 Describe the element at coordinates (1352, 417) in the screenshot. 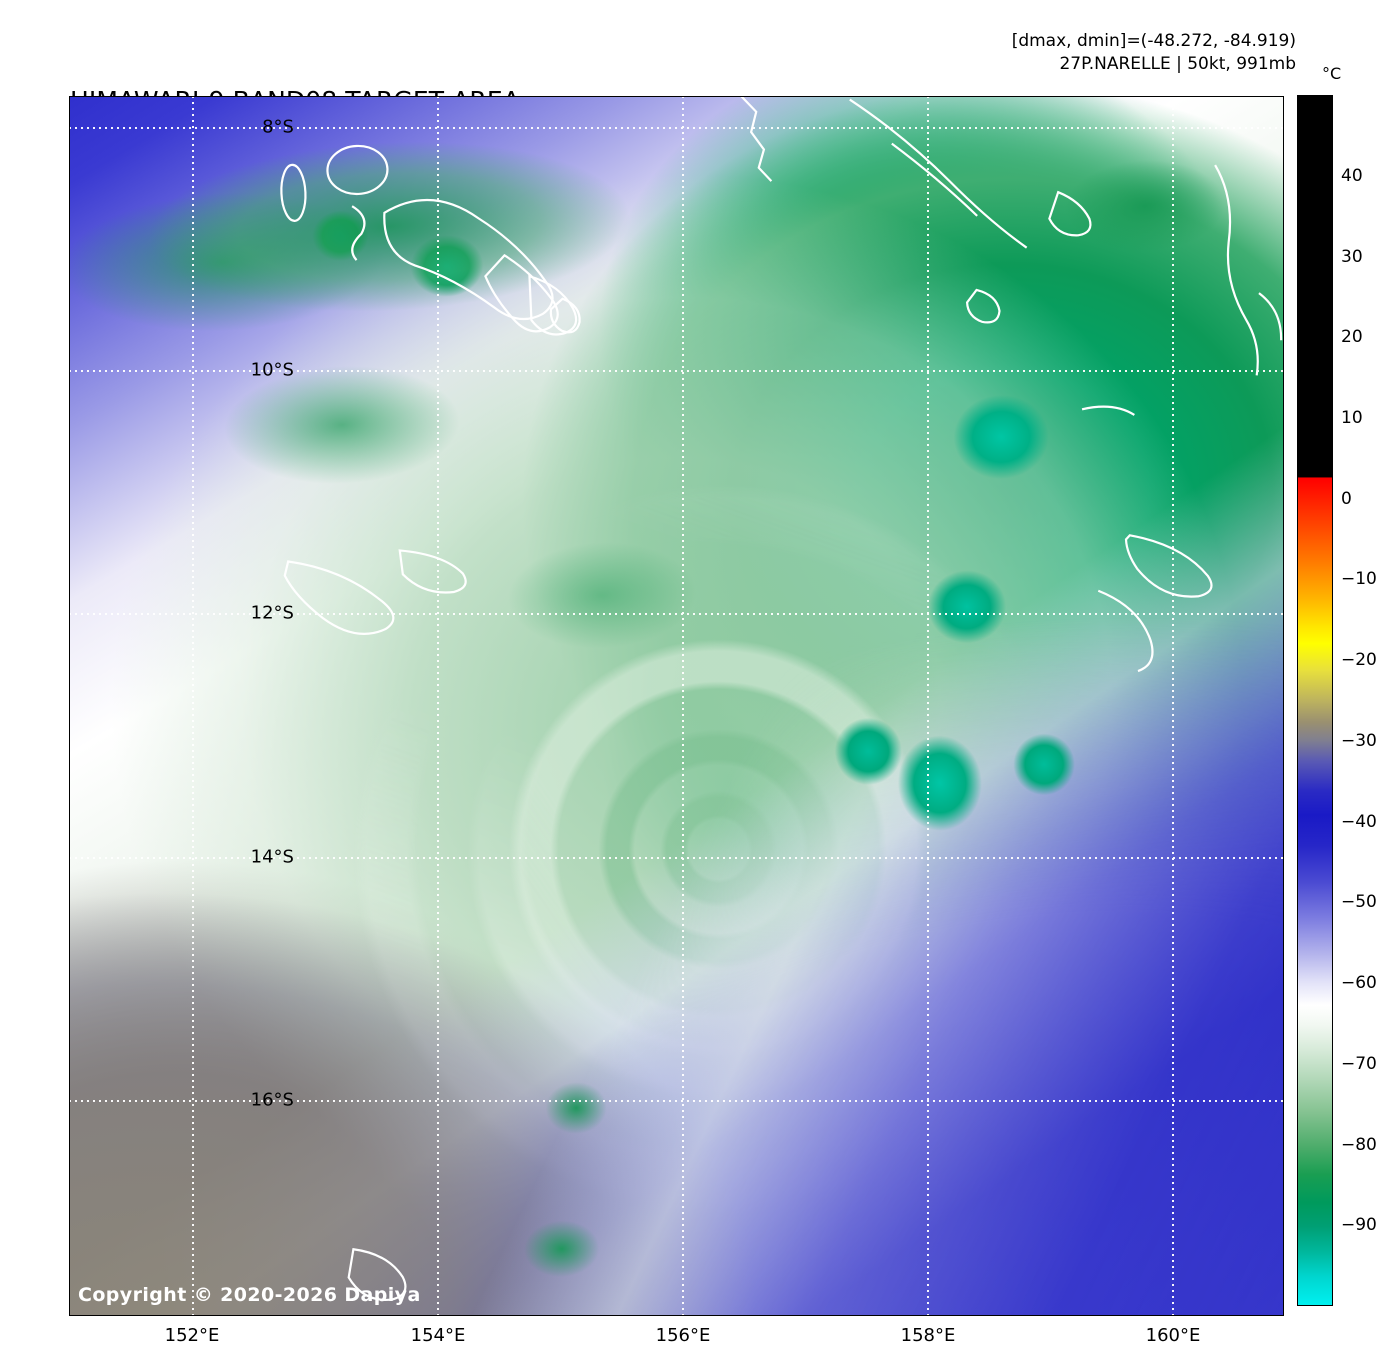

I see `cbar-tick-10: 10` at that location.